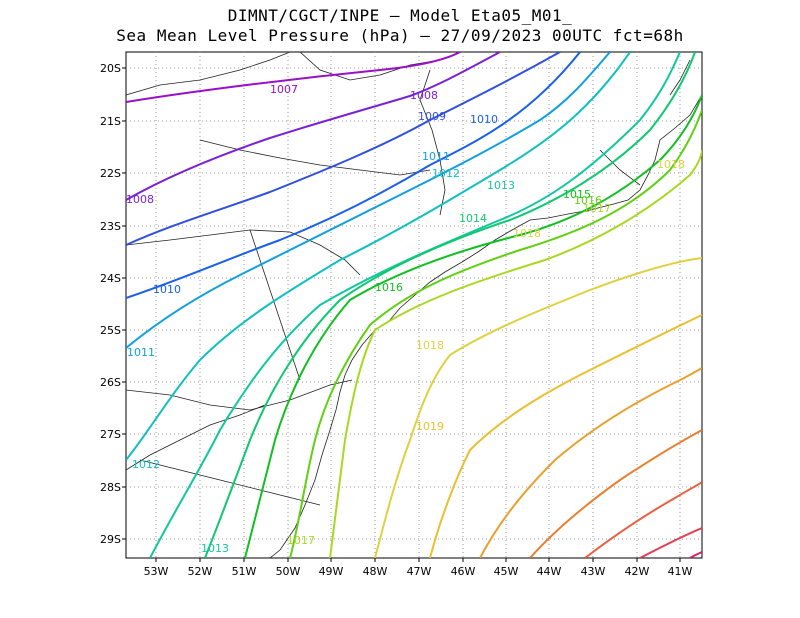 The width and height of the screenshot is (800, 618). What do you see at coordinates (275, 305) in the screenshot?
I see `river-parana` at bounding box center [275, 305].